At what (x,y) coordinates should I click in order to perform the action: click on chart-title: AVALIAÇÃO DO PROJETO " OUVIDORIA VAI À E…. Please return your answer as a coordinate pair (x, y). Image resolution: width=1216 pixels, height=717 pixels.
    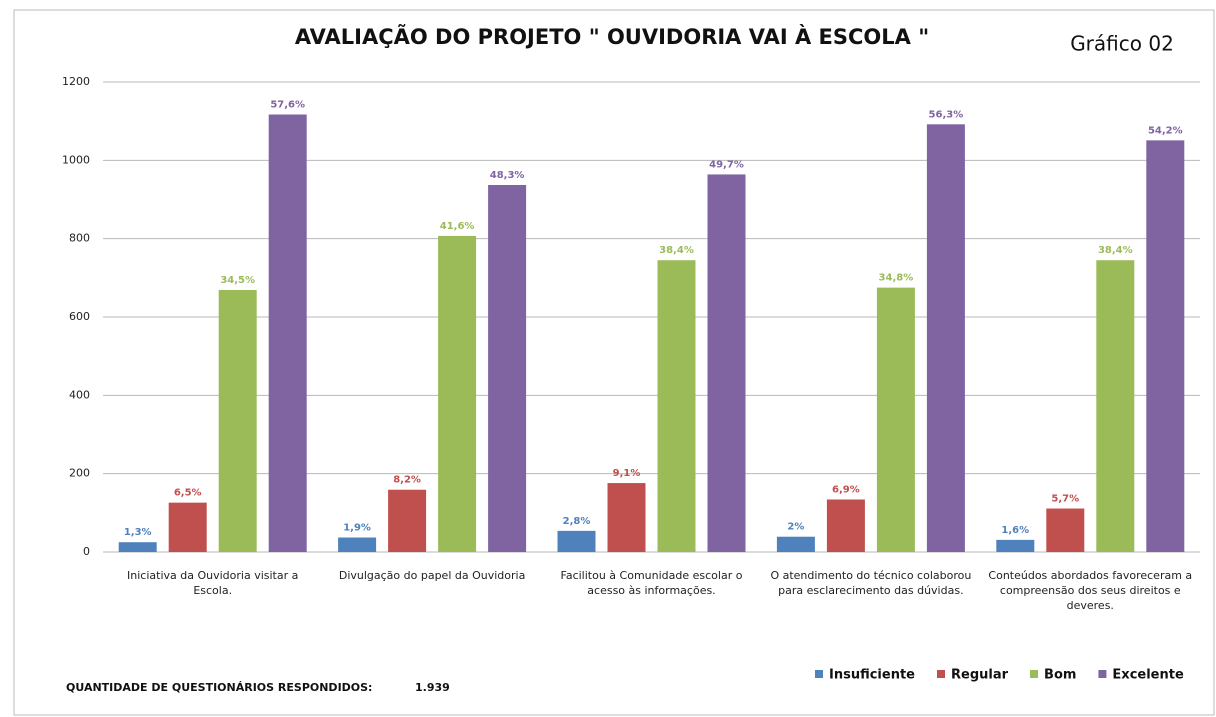
    Looking at the image, I should click on (612, 36).